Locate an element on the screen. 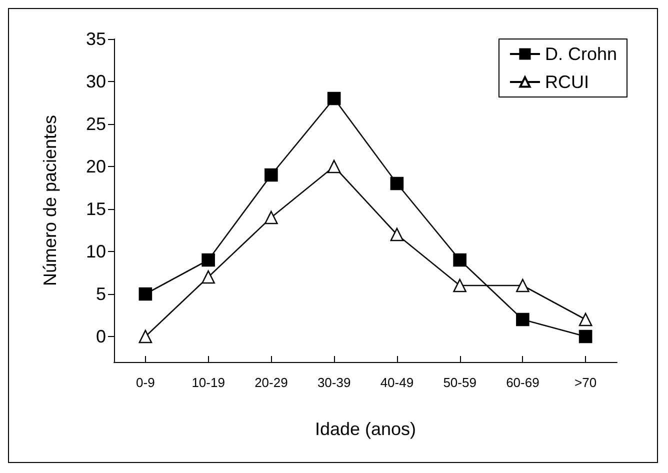 The width and height of the screenshot is (668, 473). legend-label: D. Crohn is located at coordinates (581, 54).